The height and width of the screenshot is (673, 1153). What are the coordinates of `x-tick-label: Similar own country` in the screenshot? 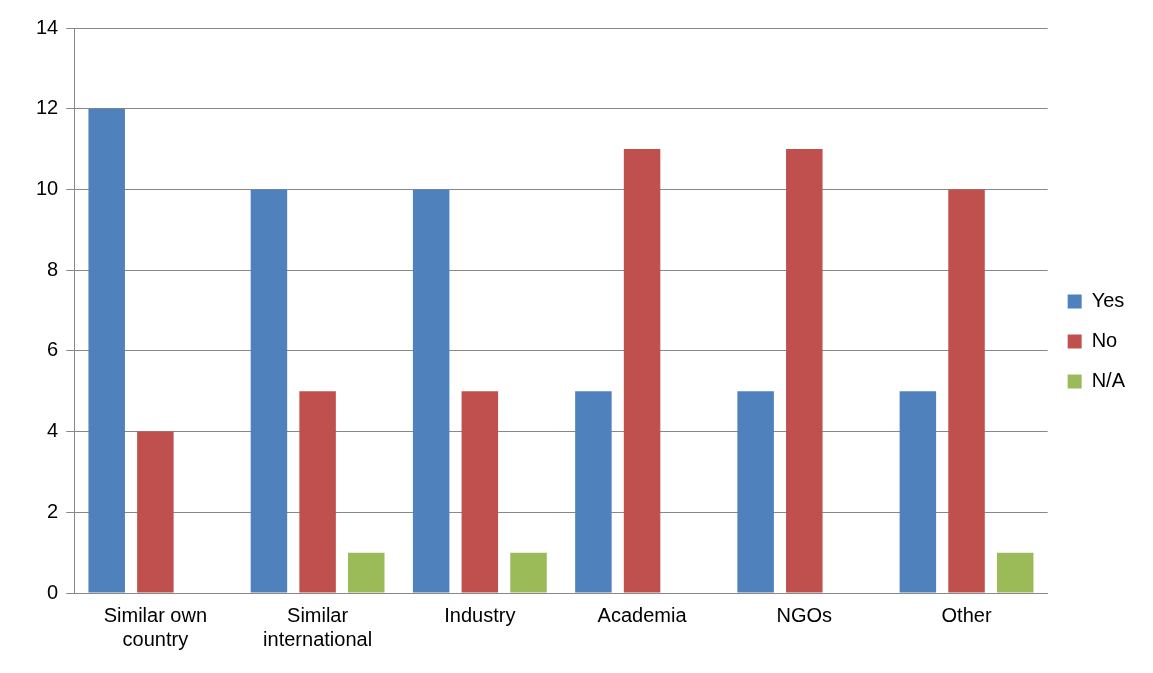 It's located at (155, 626).